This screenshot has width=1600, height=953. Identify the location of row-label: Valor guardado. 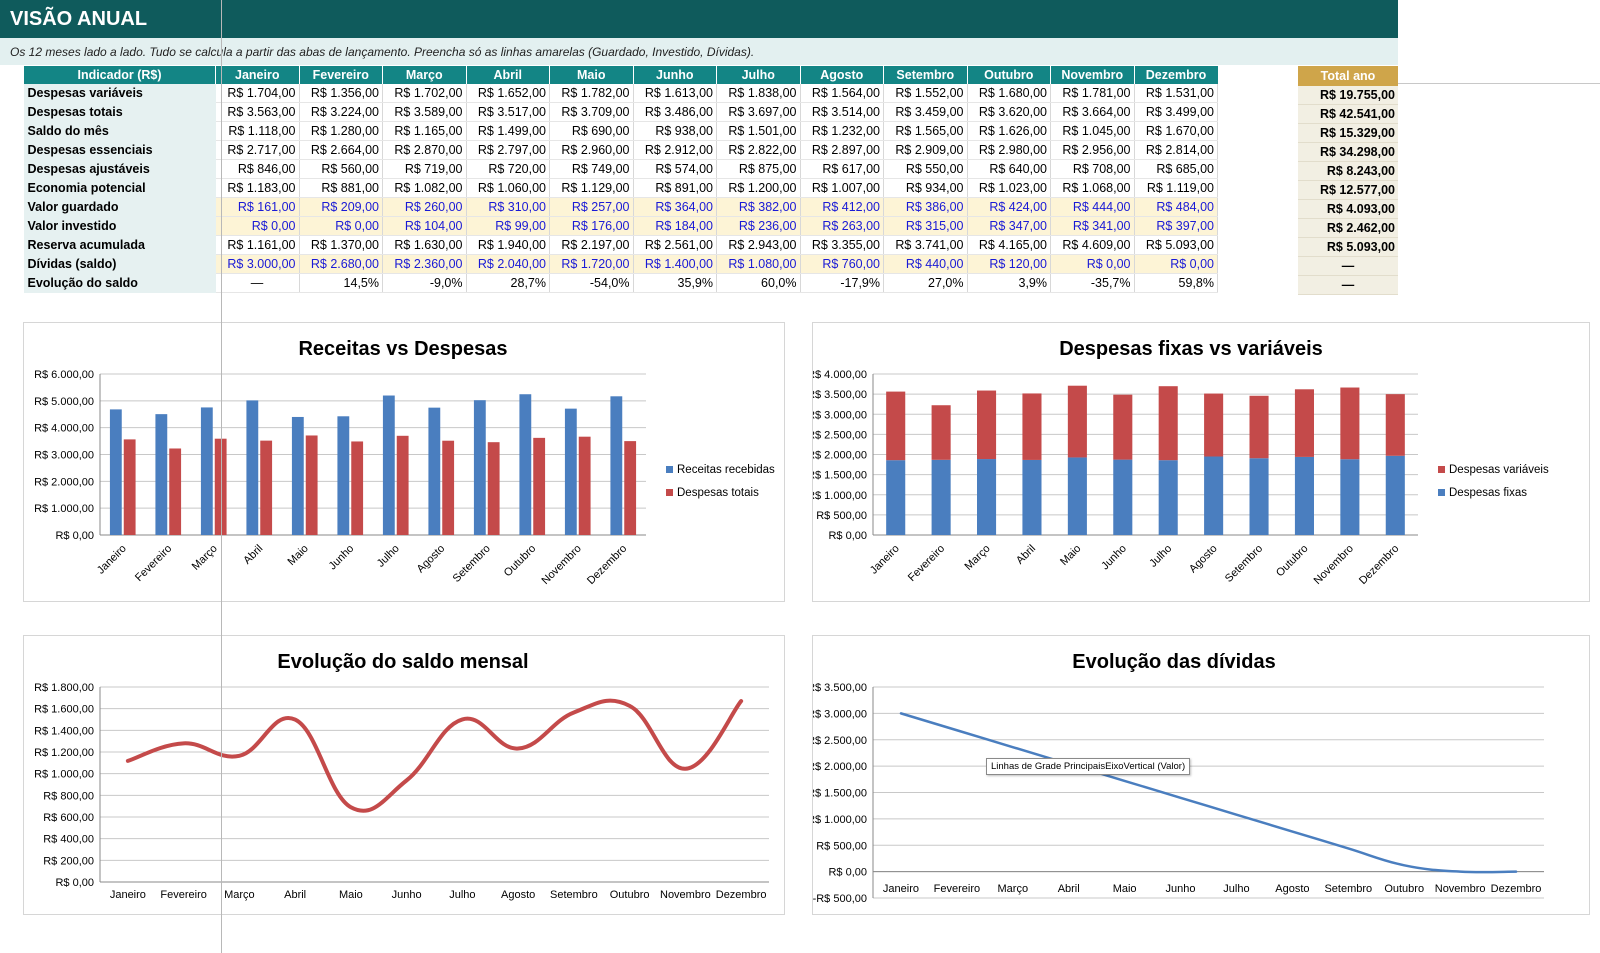
(119, 207).